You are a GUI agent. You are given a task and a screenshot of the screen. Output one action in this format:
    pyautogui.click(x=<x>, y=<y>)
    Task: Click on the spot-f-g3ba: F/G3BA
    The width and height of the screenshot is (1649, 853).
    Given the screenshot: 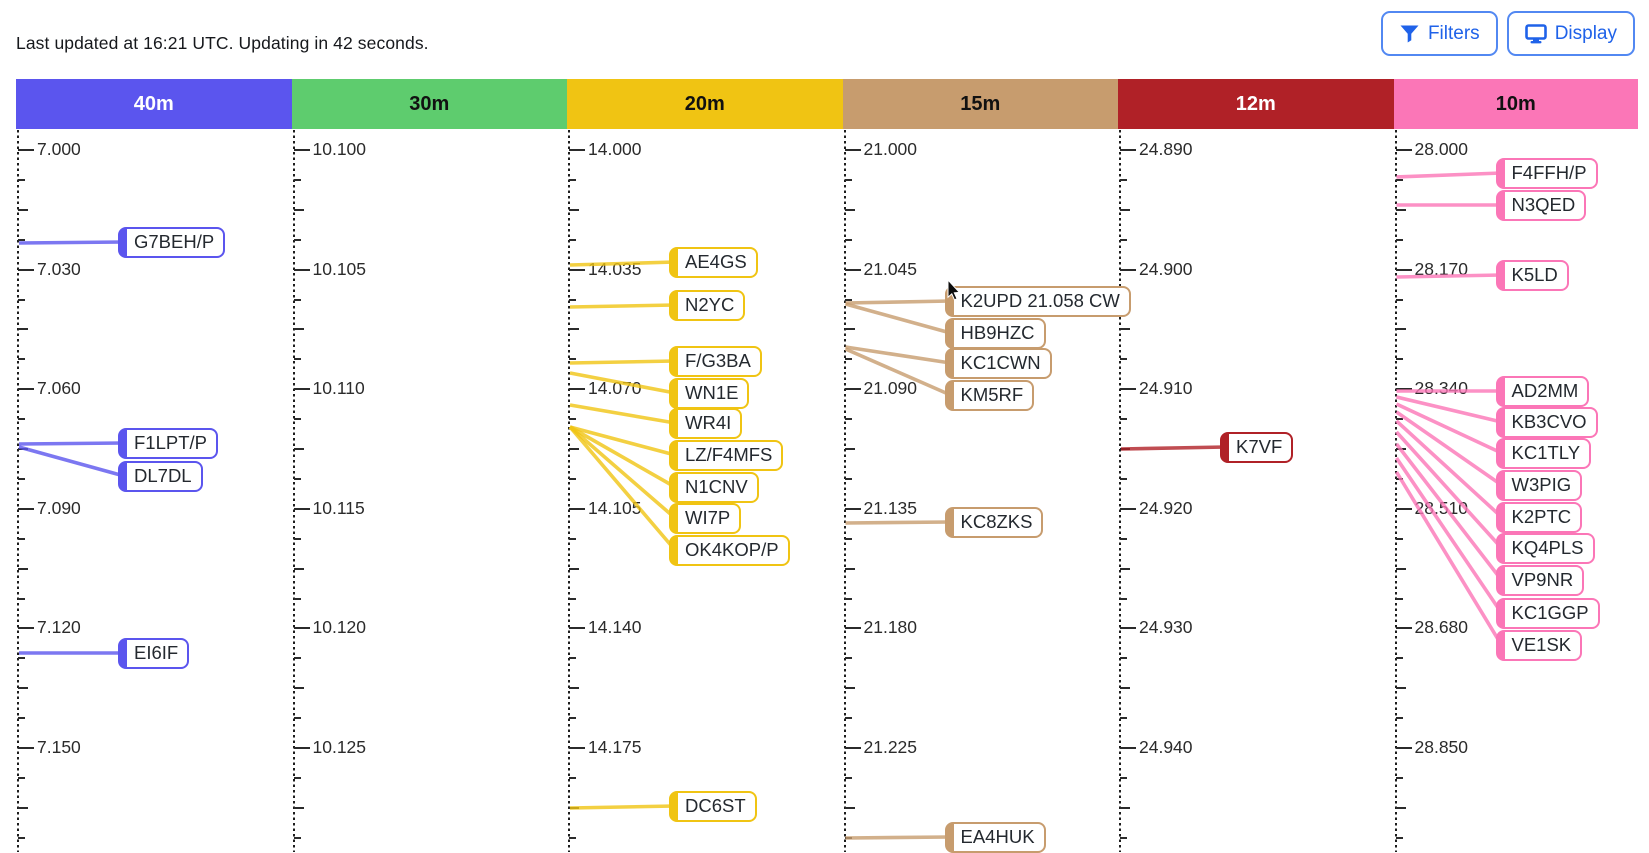 What is the action you would take?
    pyautogui.click(x=715, y=361)
    